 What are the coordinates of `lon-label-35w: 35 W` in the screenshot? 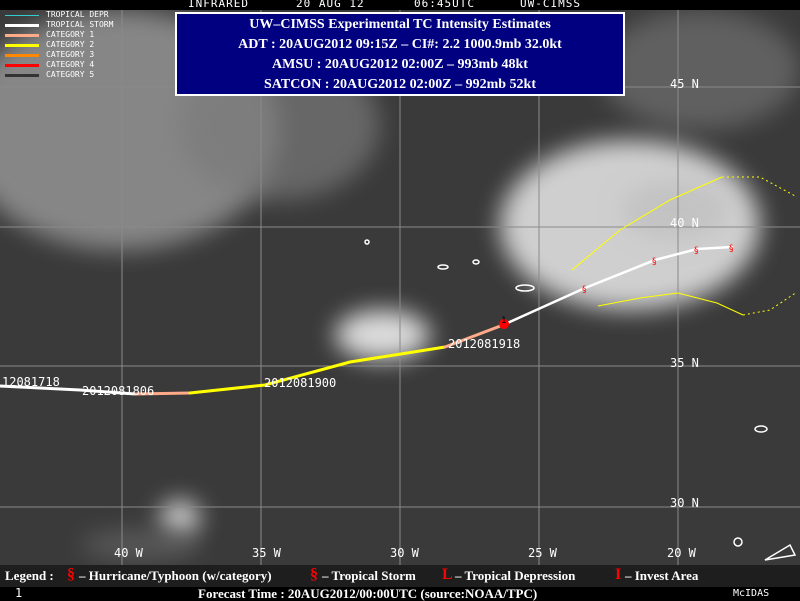 It's located at (266, 553).